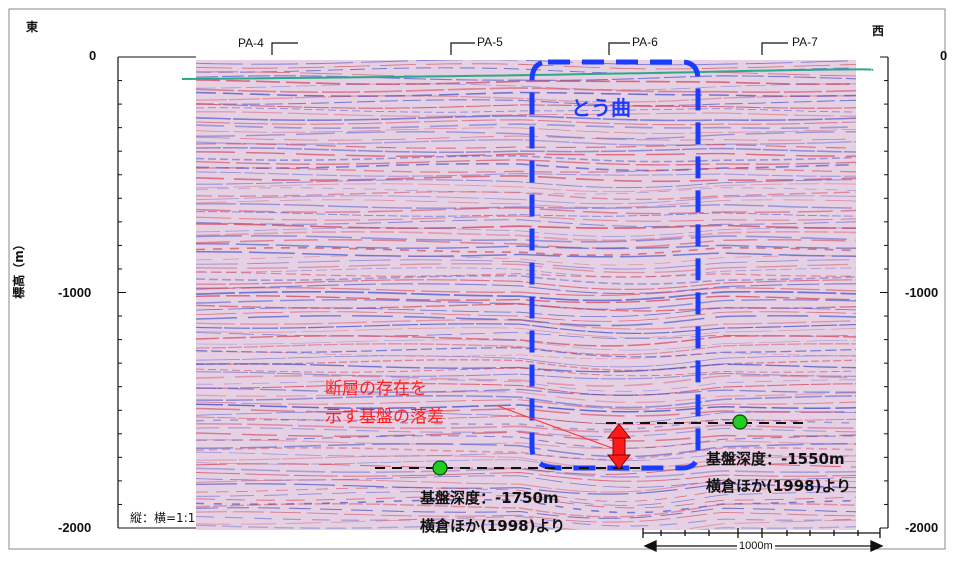 The height and width of the screenshot is (562, 955). What do you see at coordinates (75, 292) in the screenshot?
I see `left-tick-label-1000: -1000` at bounding box center [75, 292].